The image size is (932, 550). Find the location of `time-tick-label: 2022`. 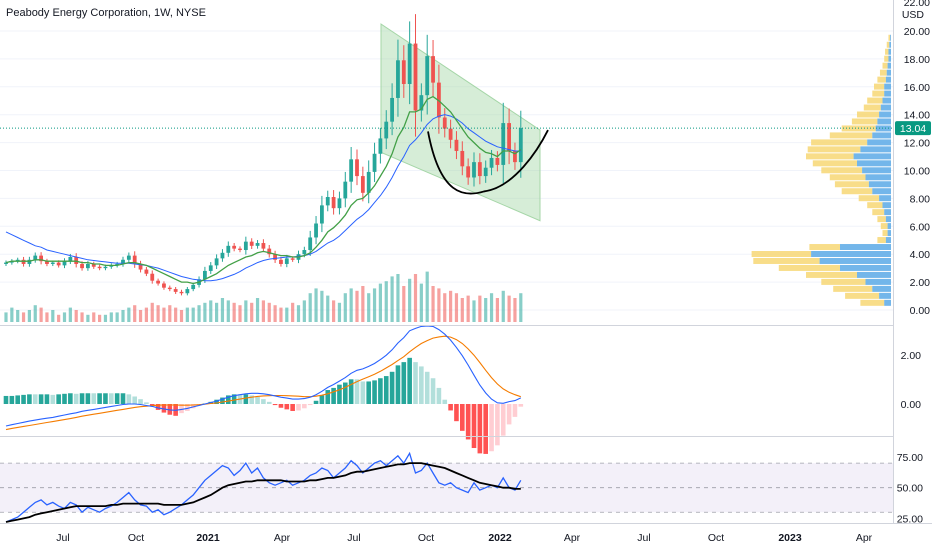

time-tick-label: 2022 is located at coordinates (500, 538).